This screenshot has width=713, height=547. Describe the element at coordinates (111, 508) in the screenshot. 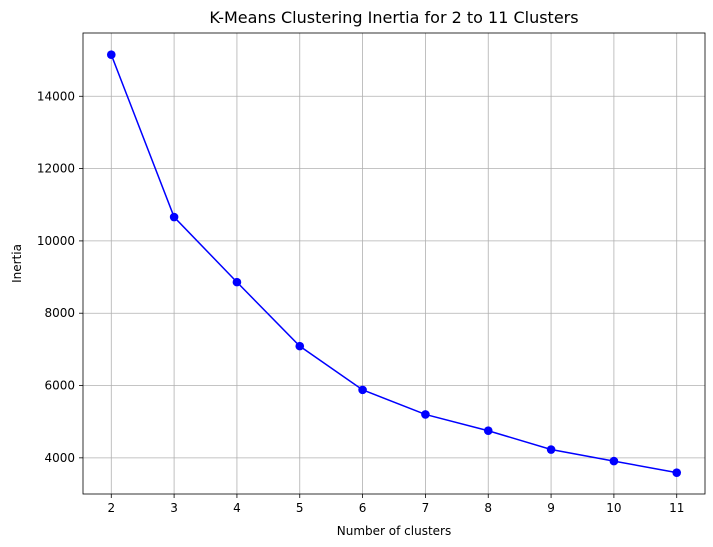

I see `x-tick-label: 2` at that location.